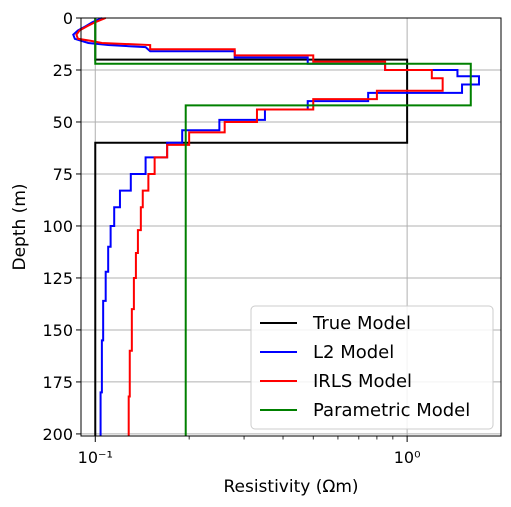 The image size is (511, 507). What do you see at coordinates (361, 323) in the screenshot?
I see `legend-label-true-model: True Model` at bounding box center [361, 323].